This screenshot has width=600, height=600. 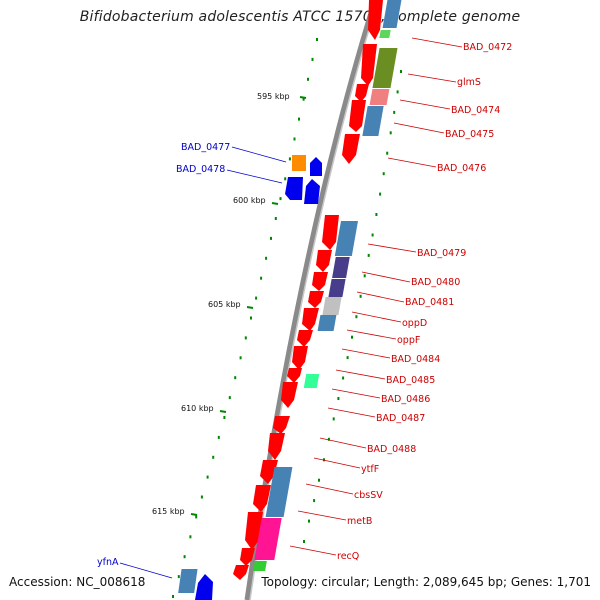 I want to click on tick-label-600: 600 kbp, so click(x=249, y=200).